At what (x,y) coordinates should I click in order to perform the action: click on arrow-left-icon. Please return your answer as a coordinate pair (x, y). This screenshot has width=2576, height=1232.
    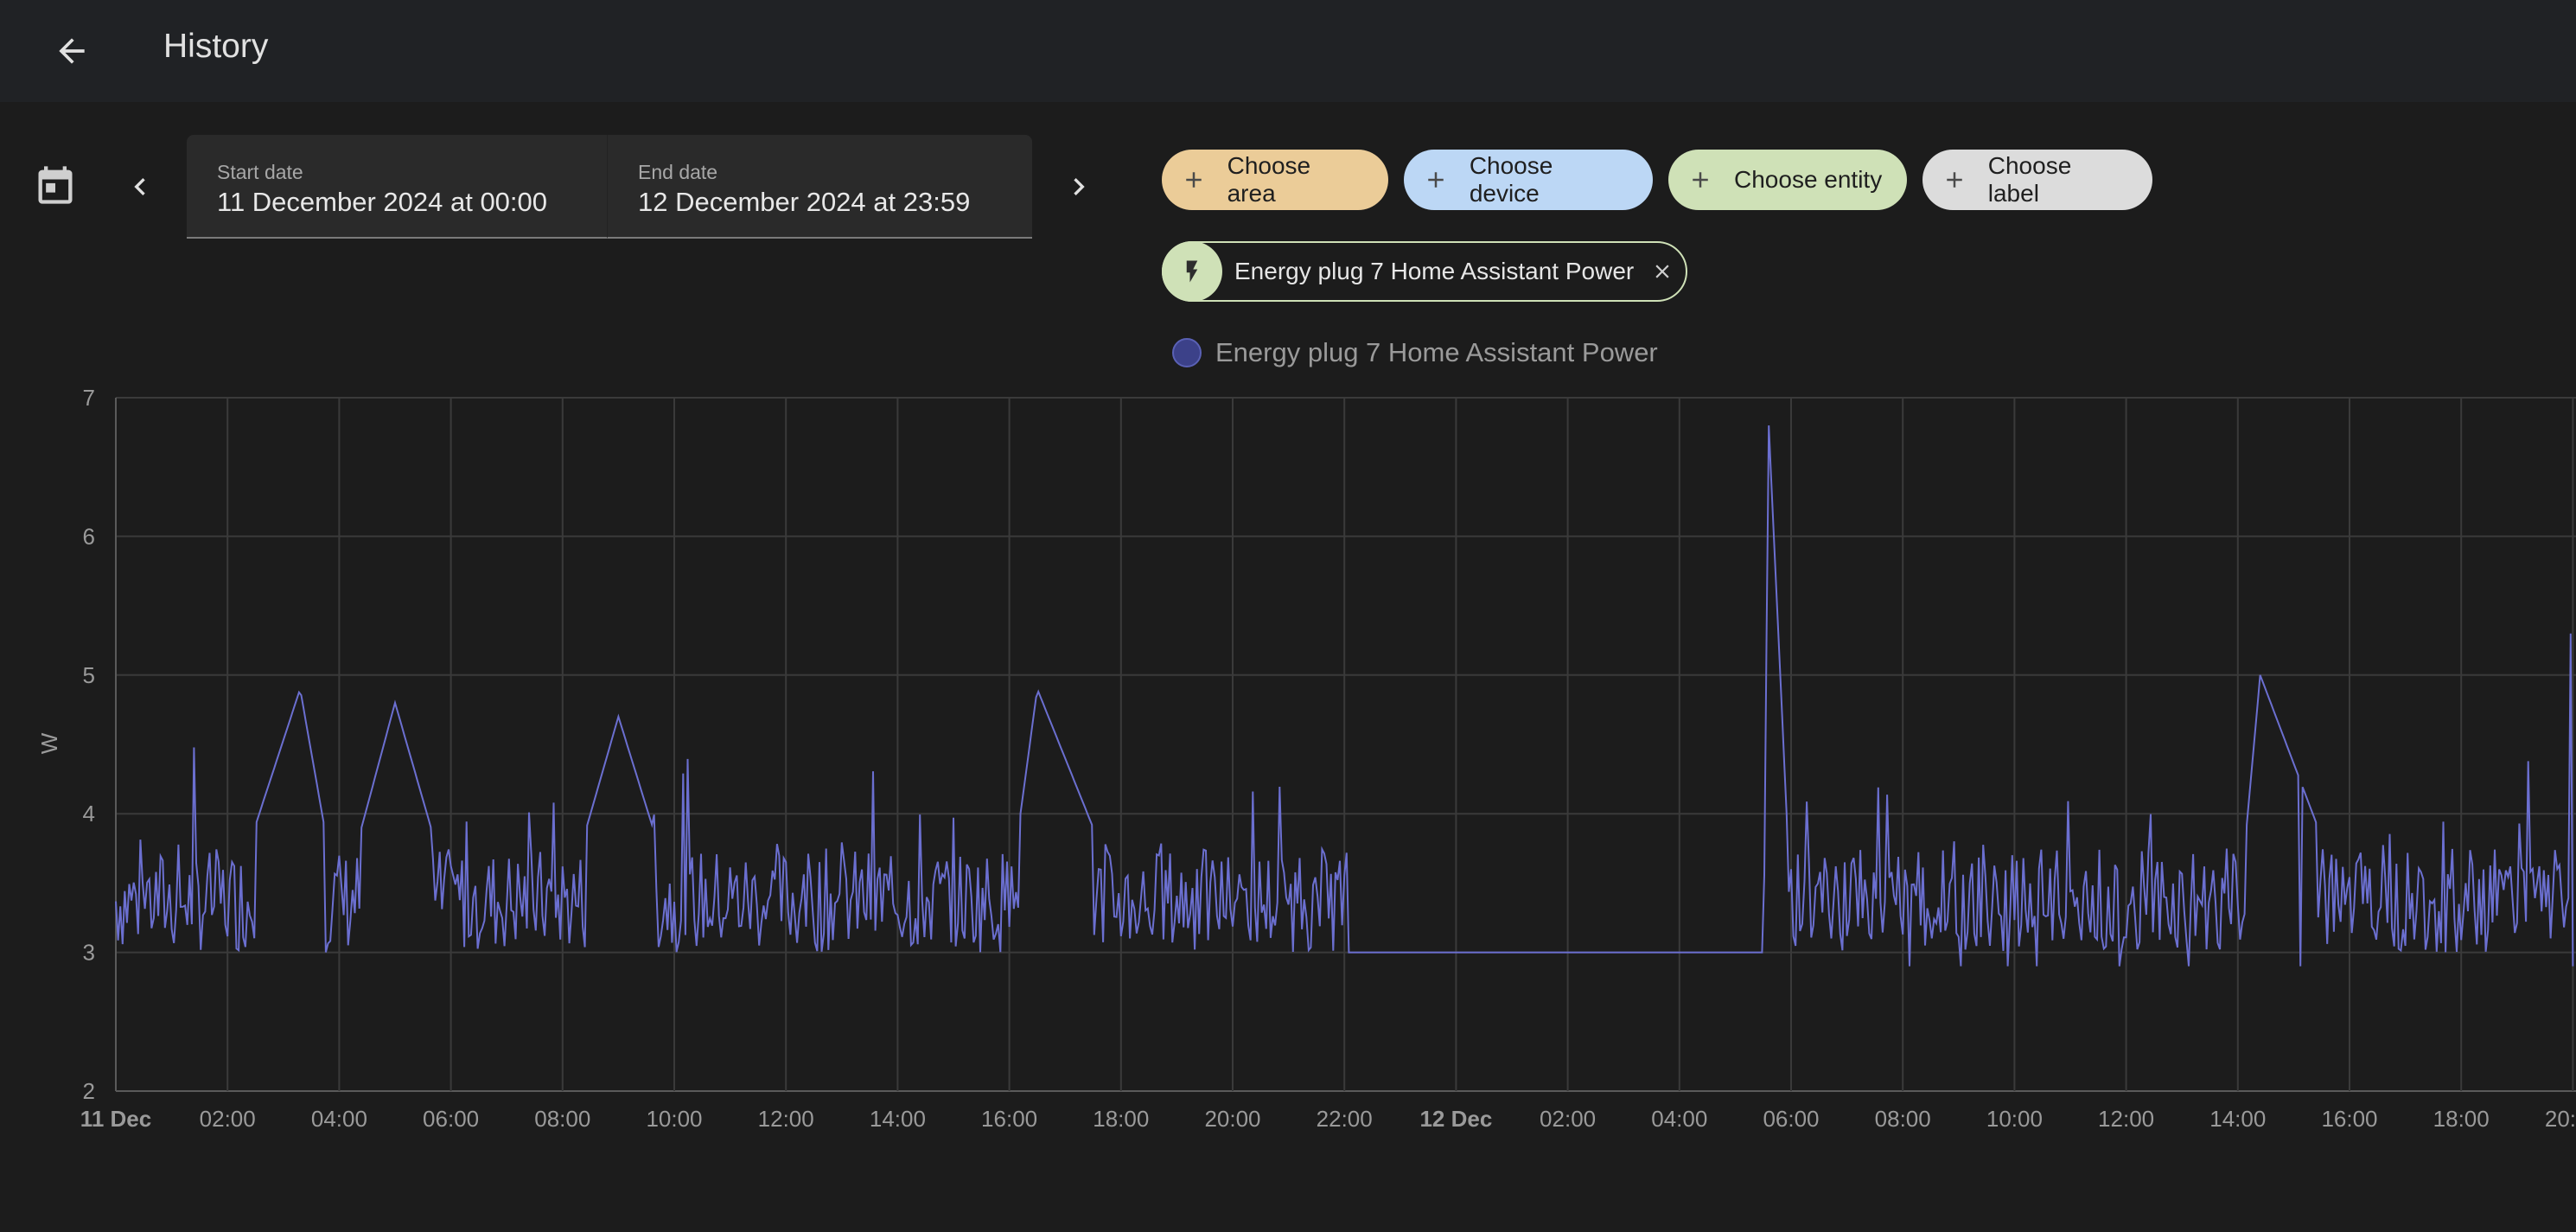
    Looking at the image, I should click on (72, 51).